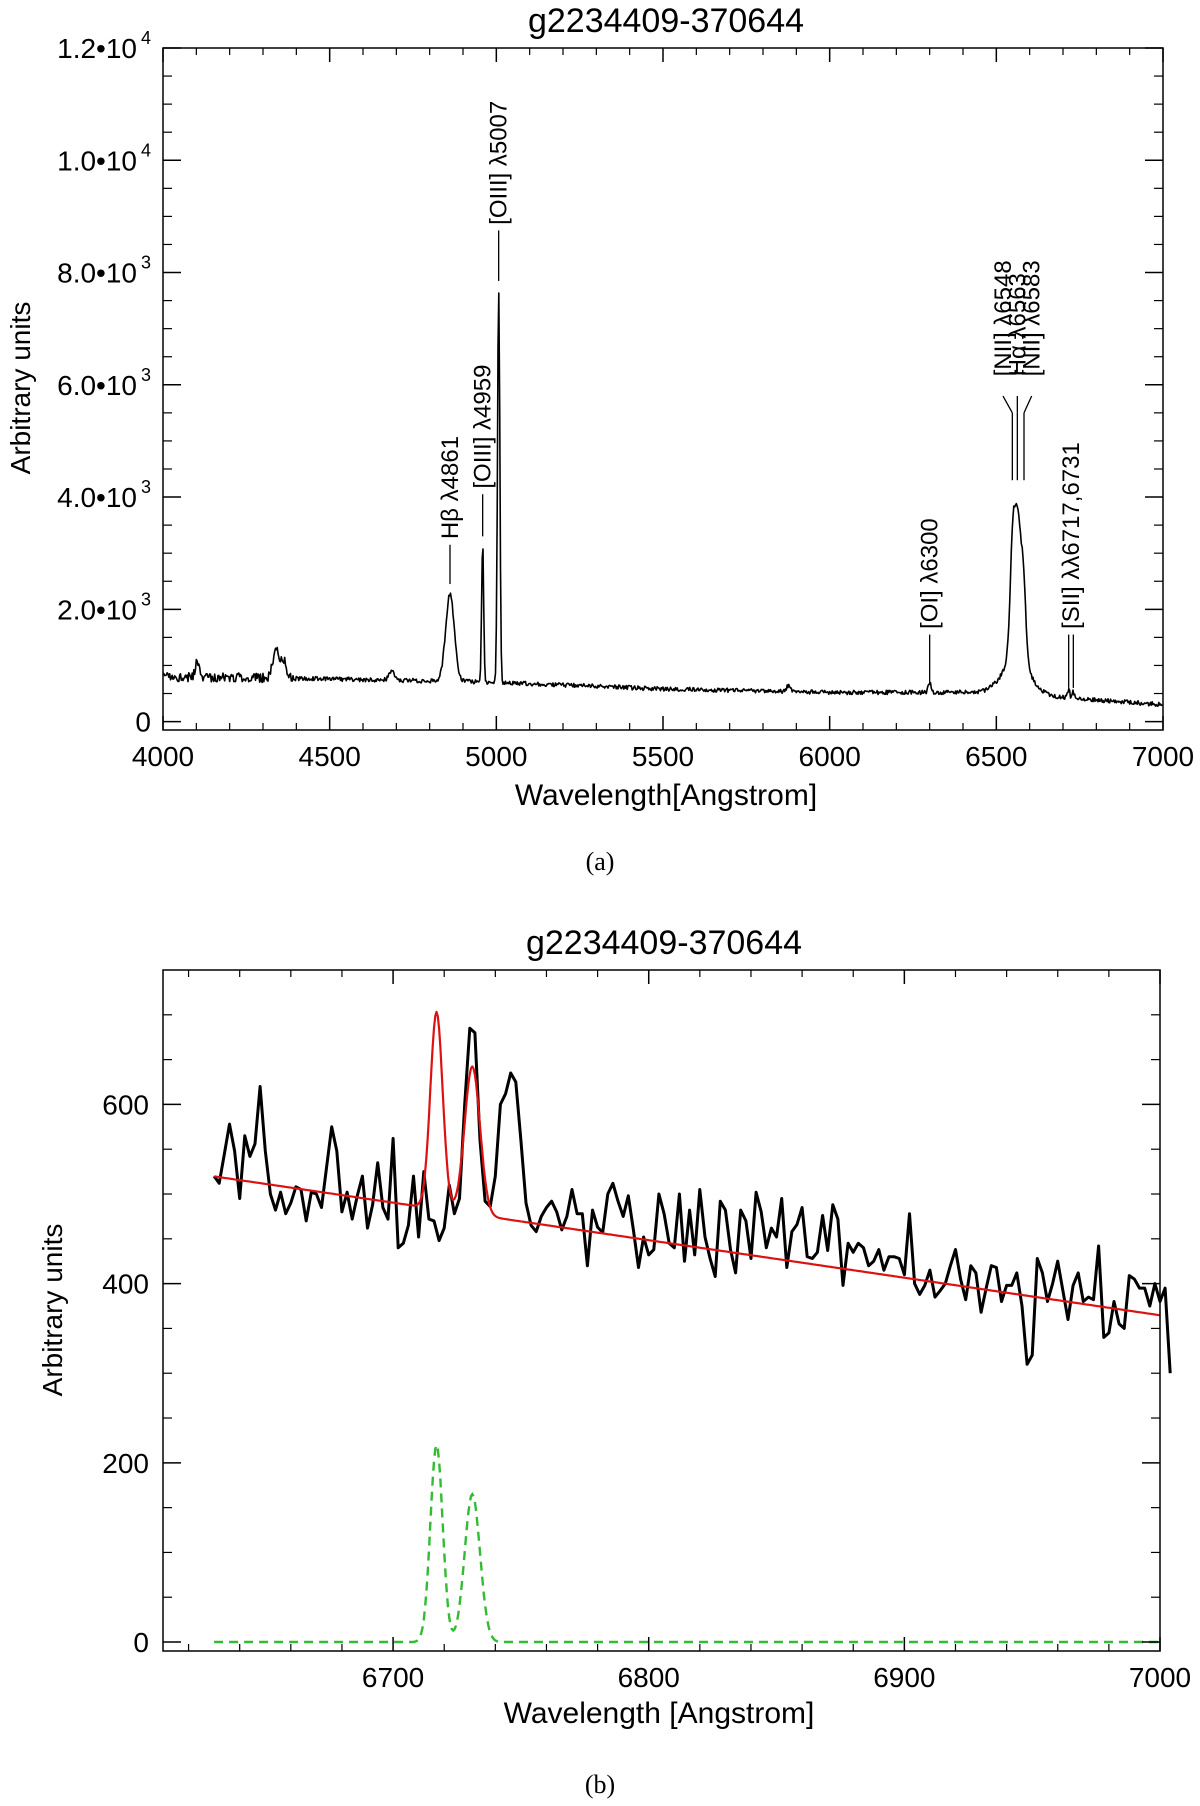 The height and width of the screenshot is (1806, 1200). Describe the element at coordinates (930, 573) in the screenshot. I see `chart-a-annotation-label: [OI] λ6300` at that location.